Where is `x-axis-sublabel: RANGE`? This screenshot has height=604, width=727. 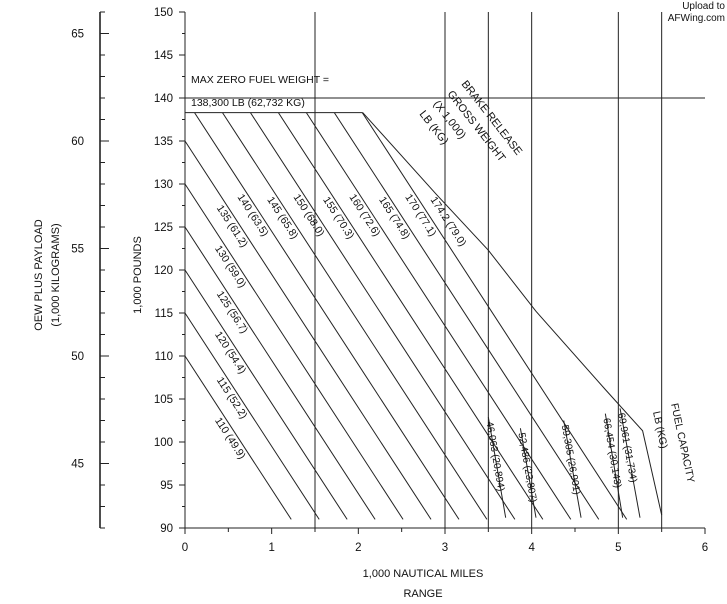 x-axis-sublabel: RANGE is located at coordinates (422, 594).